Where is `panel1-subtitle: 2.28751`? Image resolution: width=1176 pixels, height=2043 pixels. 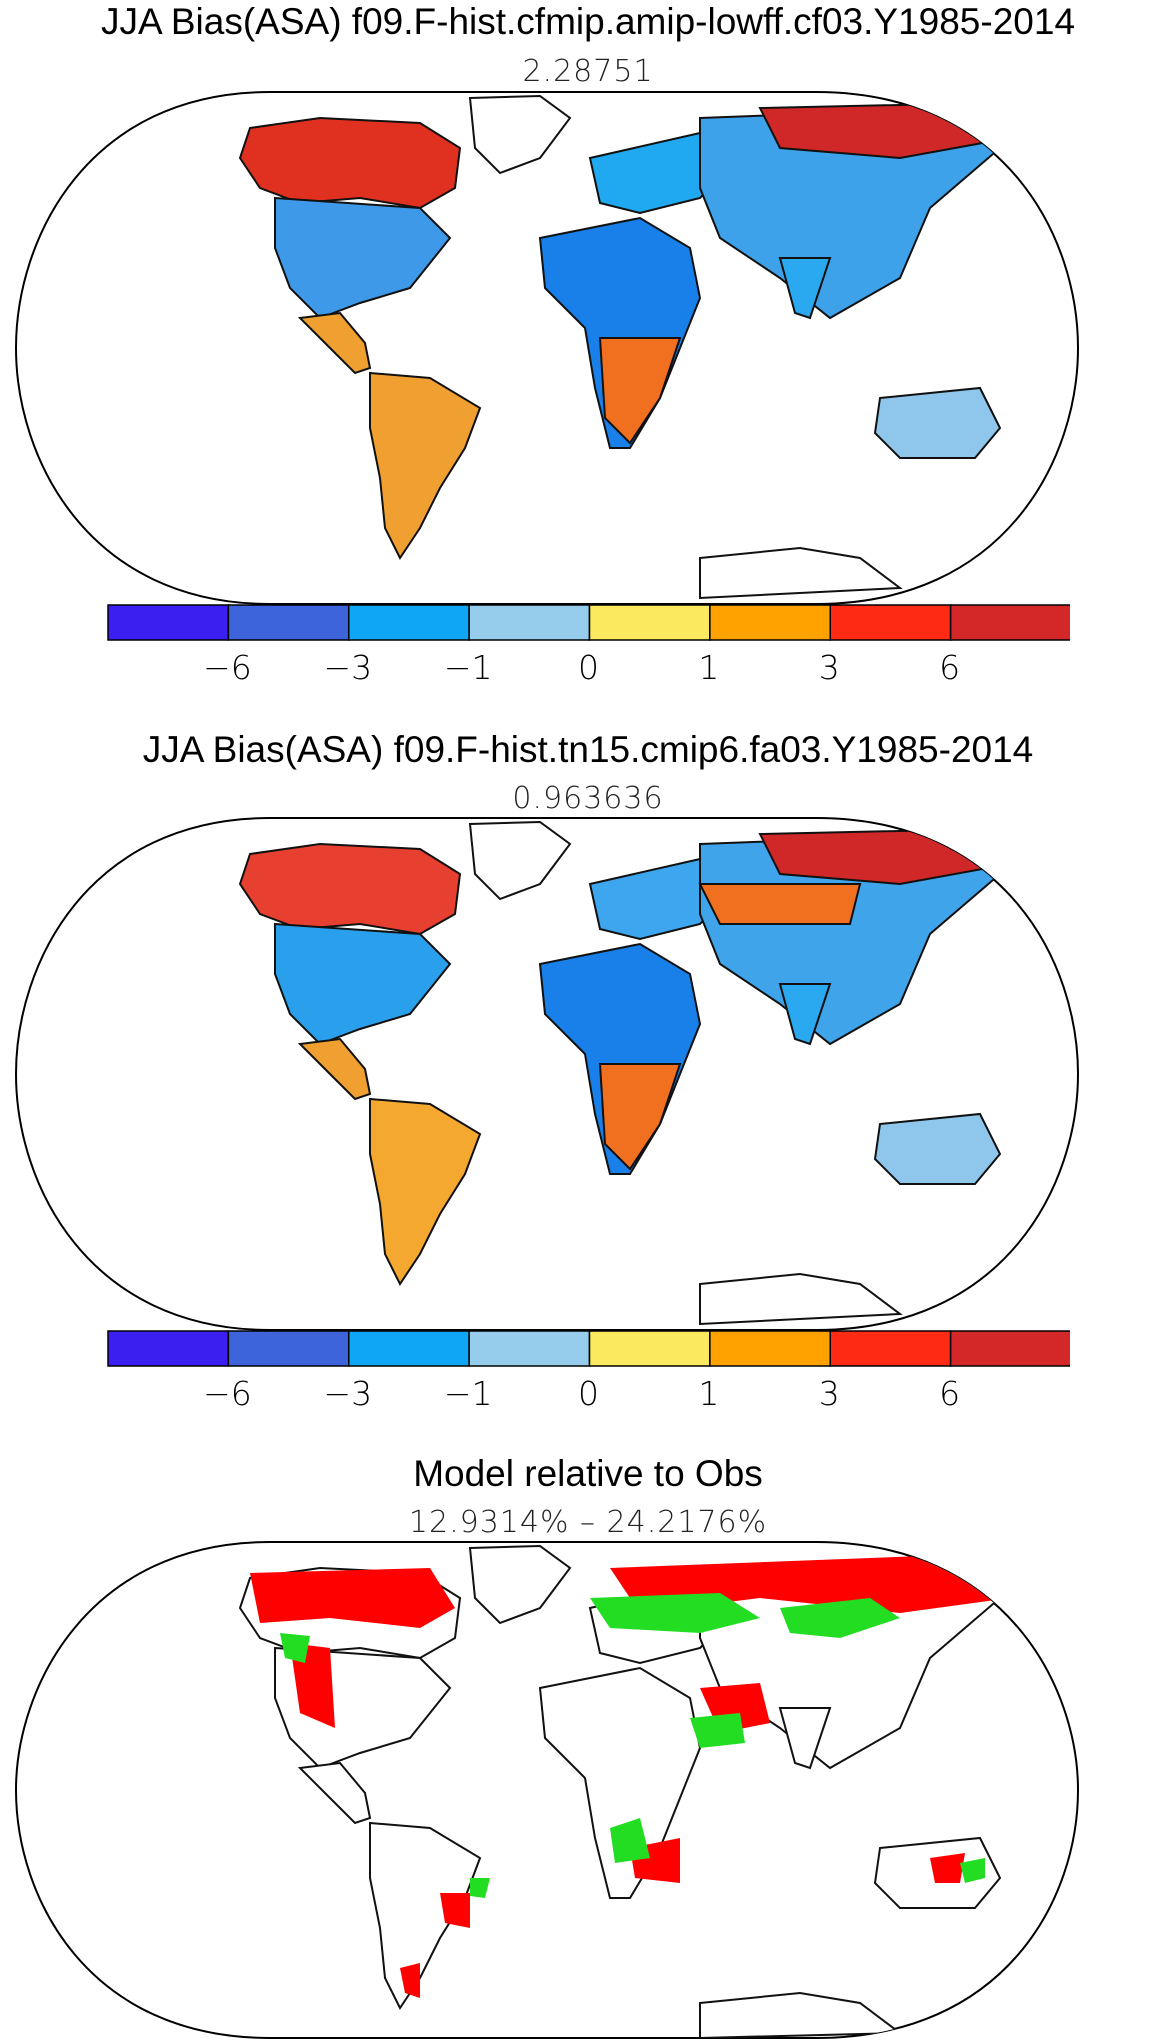 panel1-subtitle: 2.28751 is located at coordinates (588, 71).